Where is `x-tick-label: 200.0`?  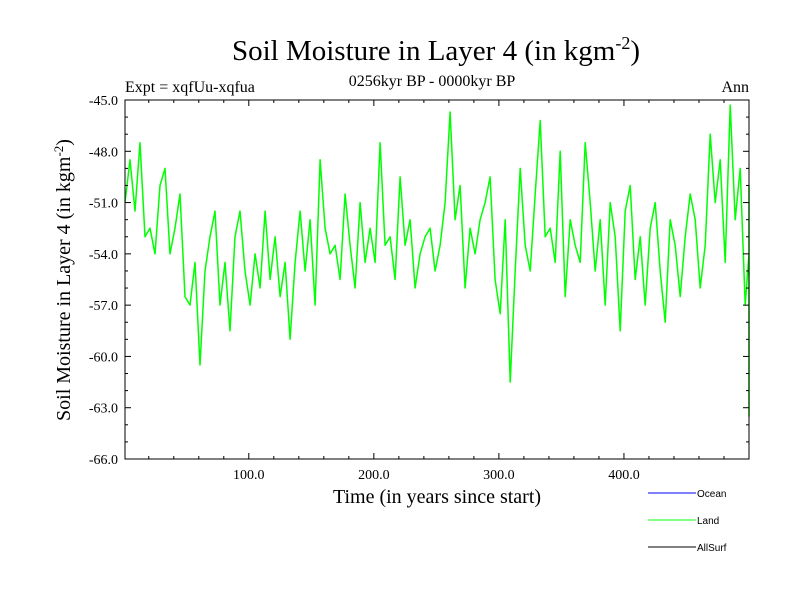 x-tick-label: 200.0 is located at coordinates (374, 475).